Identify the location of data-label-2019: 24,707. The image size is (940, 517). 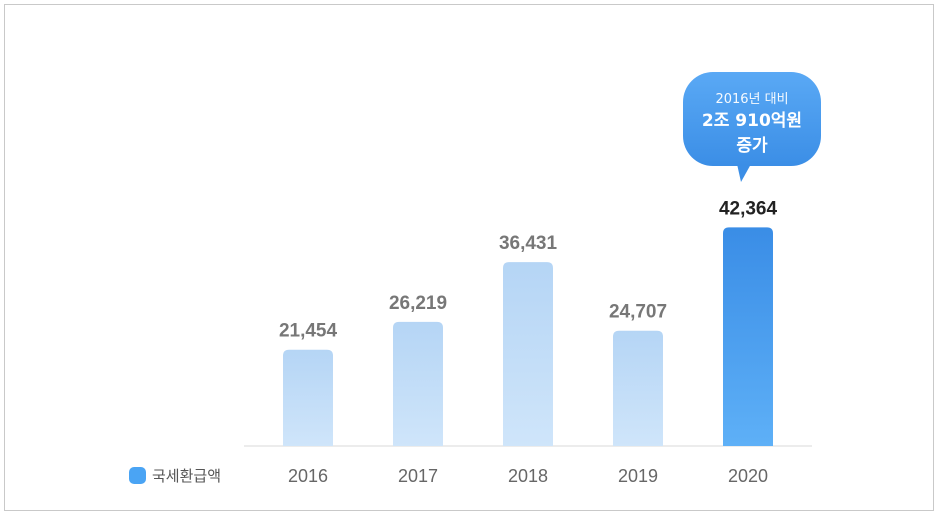
(638, 312).